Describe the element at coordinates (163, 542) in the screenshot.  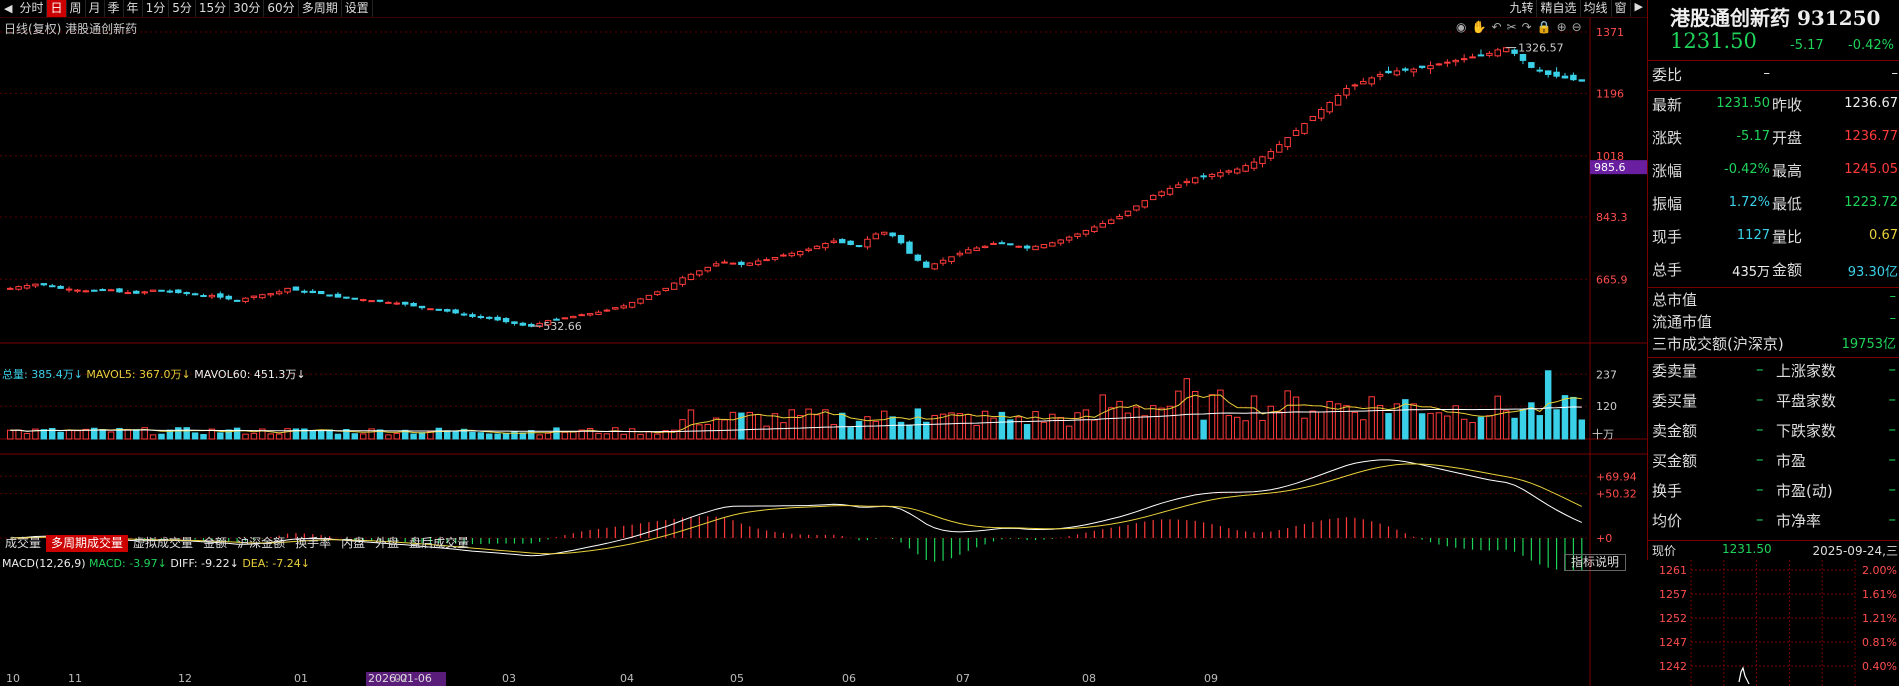
I see `tab-2: 虚拟成交量` at that location.